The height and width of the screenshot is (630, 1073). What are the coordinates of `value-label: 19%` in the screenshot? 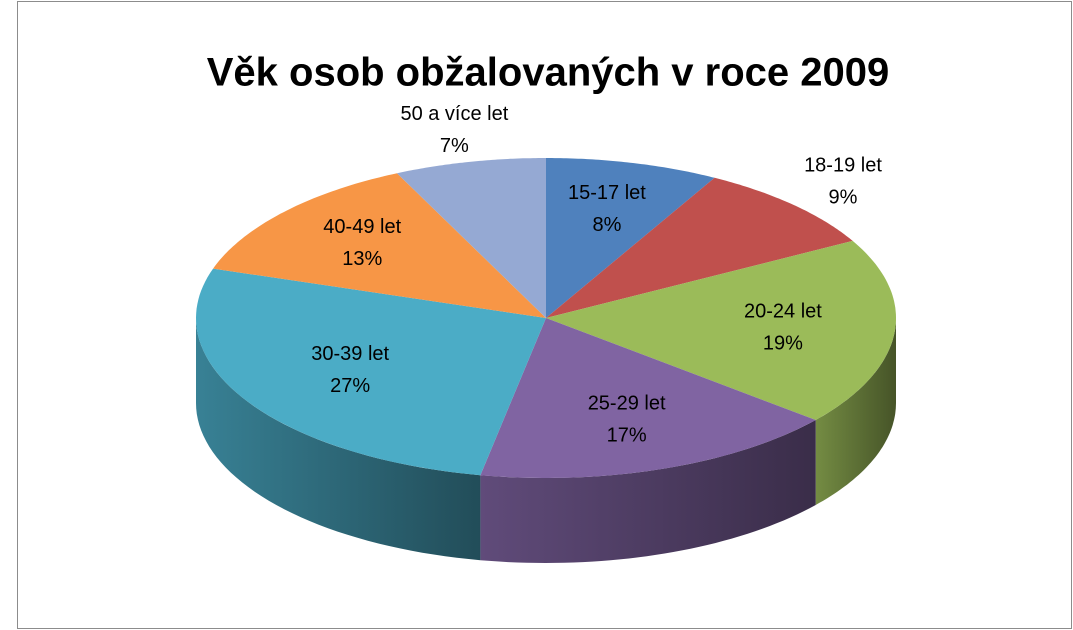 It's located at (783, 344).